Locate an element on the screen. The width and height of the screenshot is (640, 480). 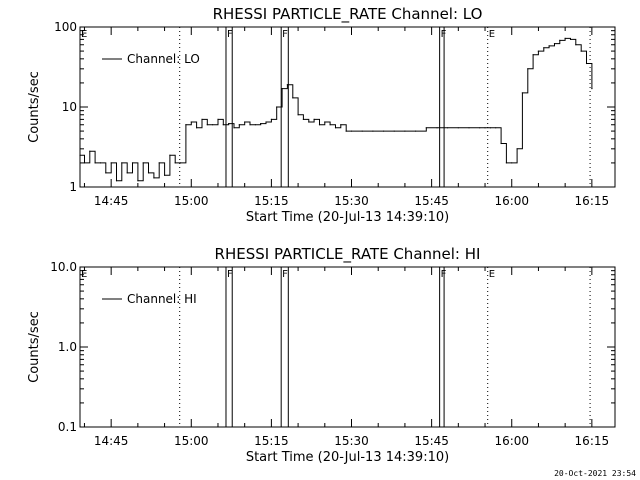
x-tick-label: 15:00 is located at coordinates (191, 201).